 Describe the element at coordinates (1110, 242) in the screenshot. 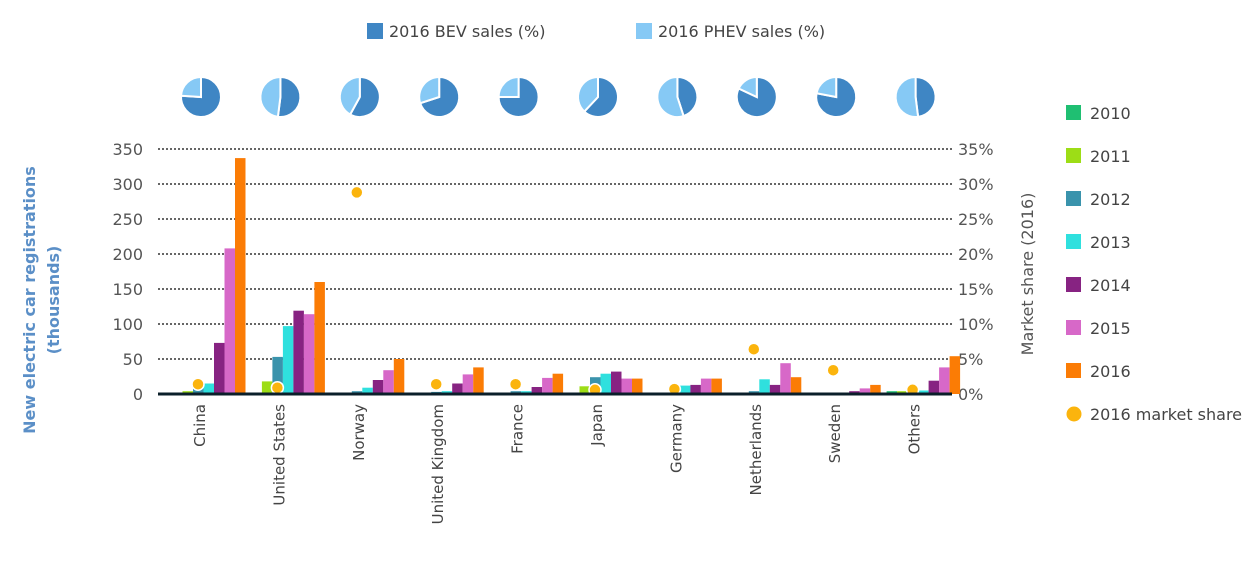

I see `legend-label: 2013` at that location.